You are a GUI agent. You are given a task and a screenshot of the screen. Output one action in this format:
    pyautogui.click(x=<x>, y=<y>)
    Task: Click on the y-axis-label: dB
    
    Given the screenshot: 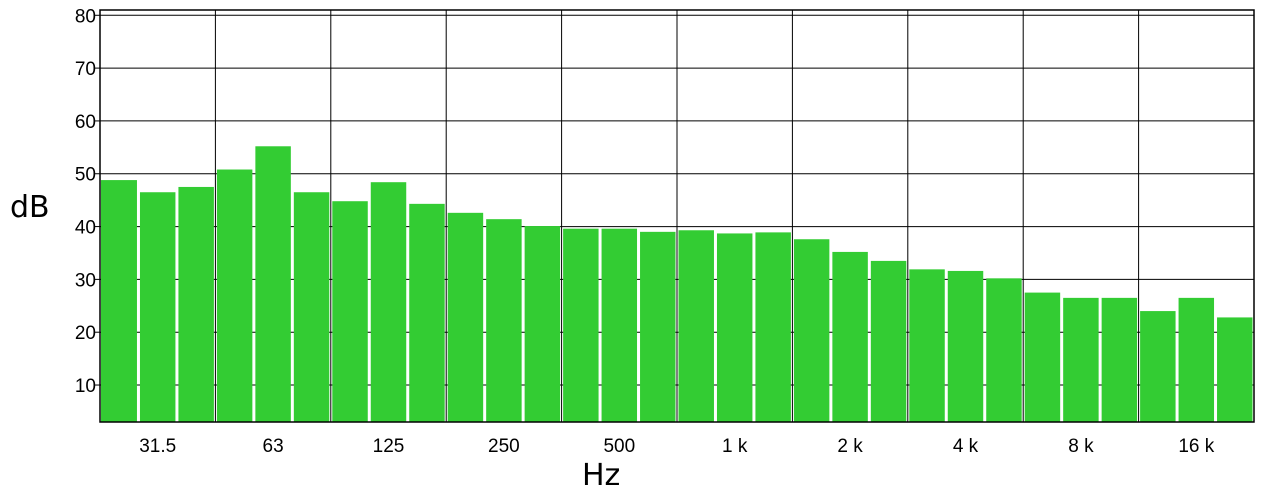 What is the action you would take?
    pyautogui.click(x=30, y=207)
    